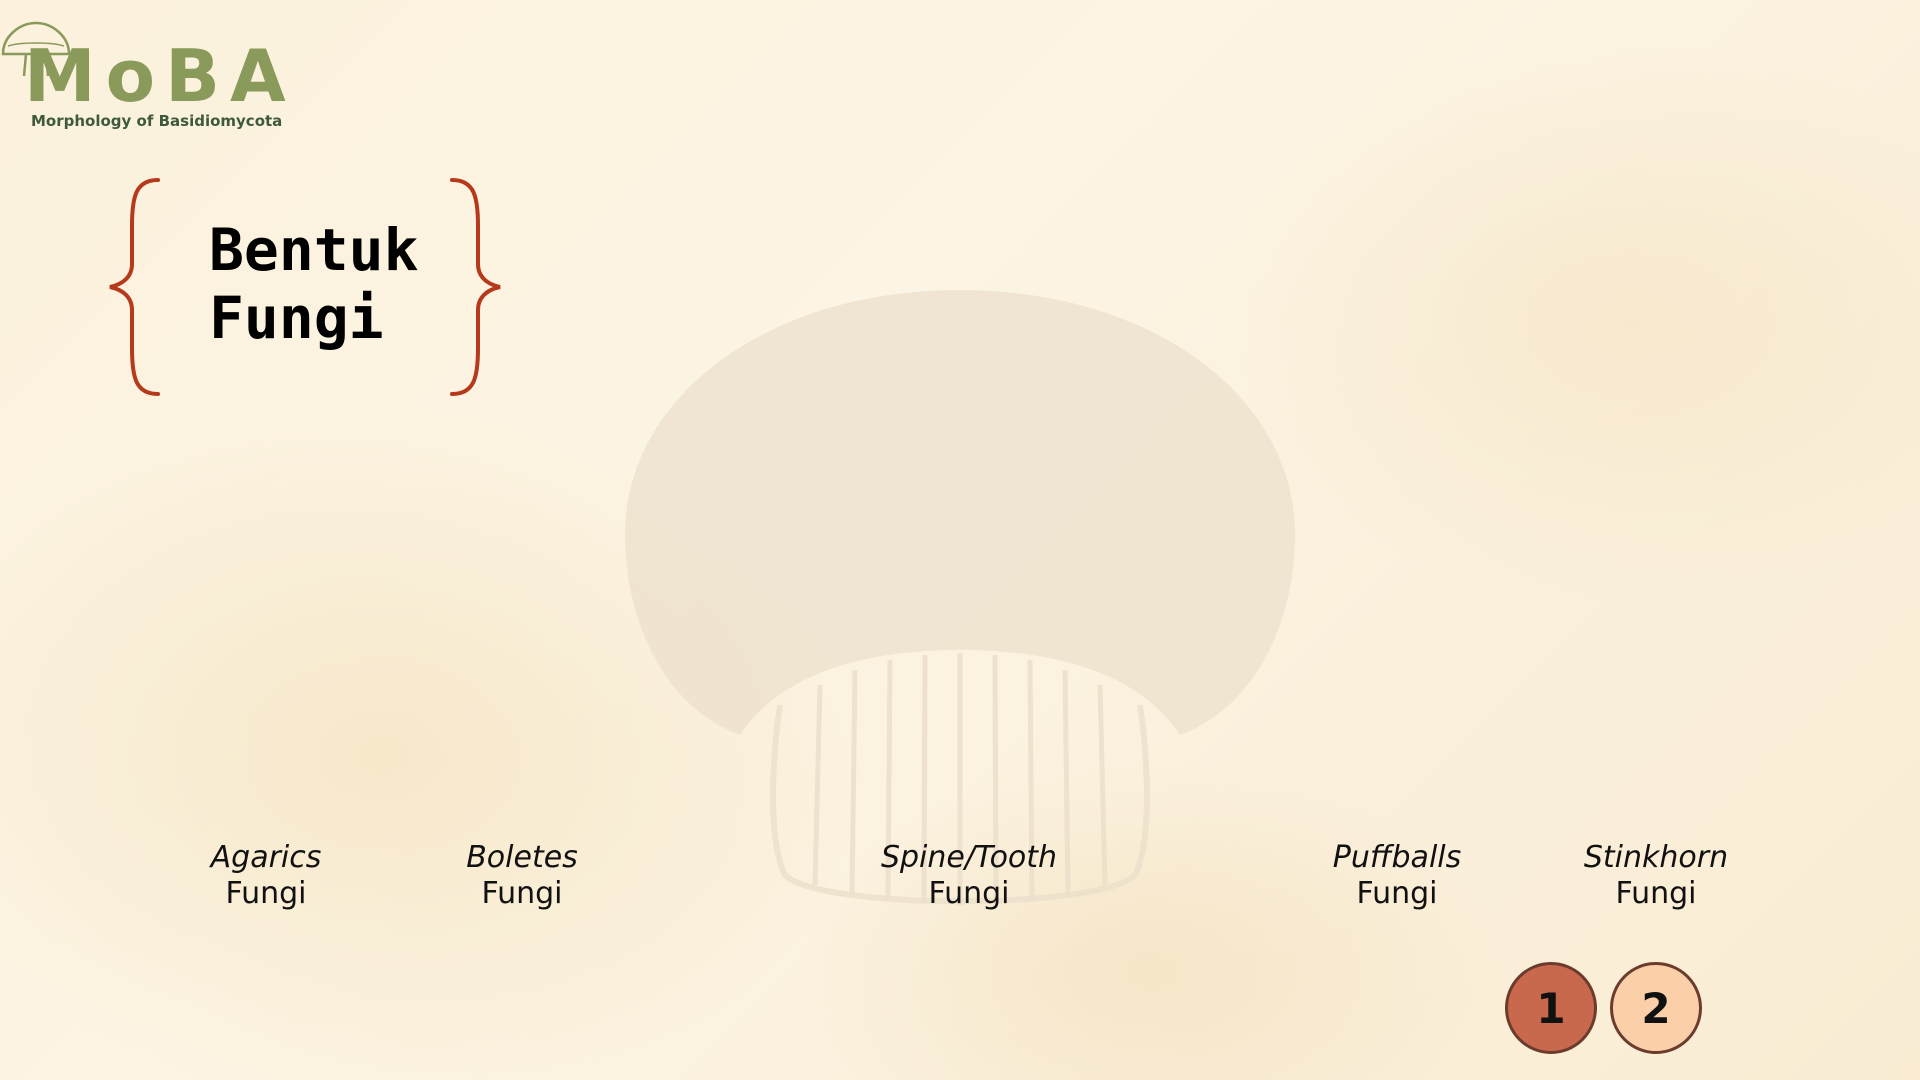  What do you see at coordinates (969, 857) in the screenshot?
I see `category-name: Spine/Tooth` at bounding box center [969, 857].